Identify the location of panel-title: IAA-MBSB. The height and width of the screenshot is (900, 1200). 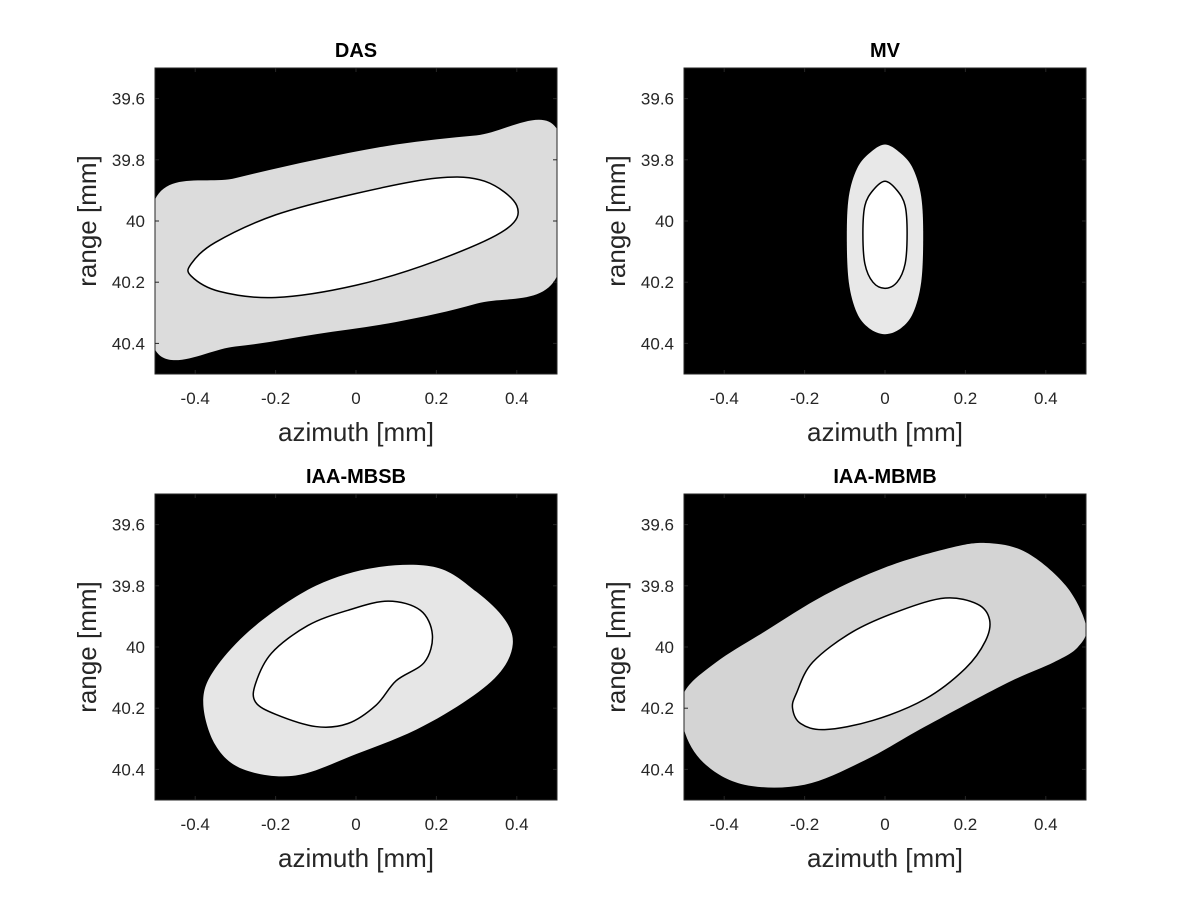
(356, 477).